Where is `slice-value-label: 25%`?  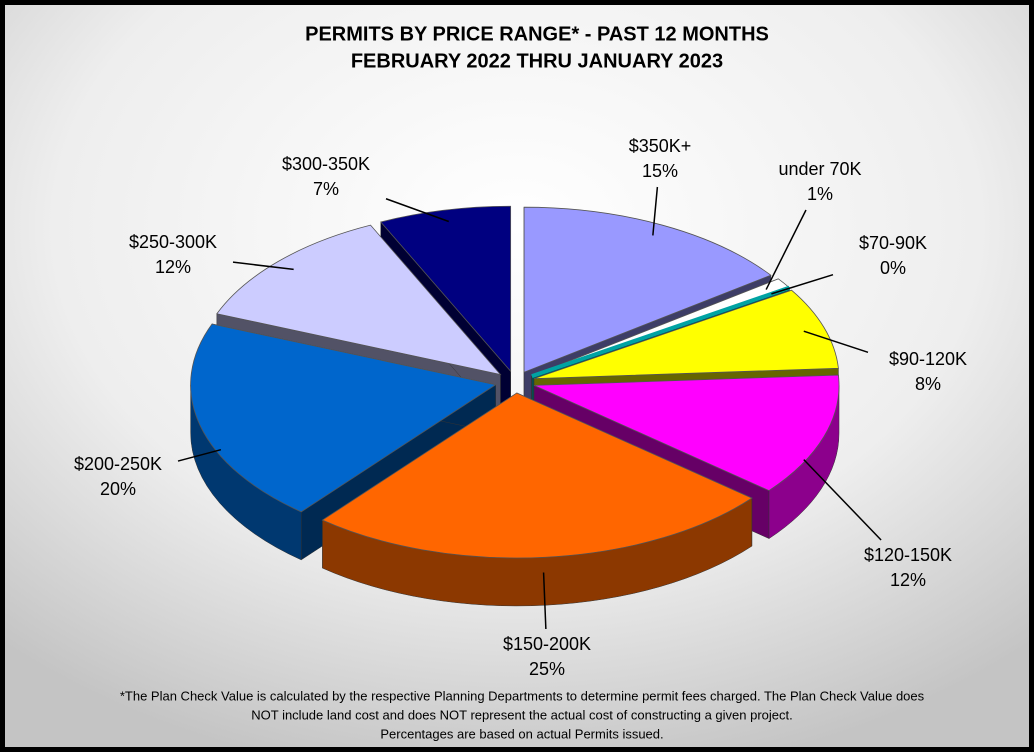 slice-value-label: 25% is located at coordinates (547, 669).